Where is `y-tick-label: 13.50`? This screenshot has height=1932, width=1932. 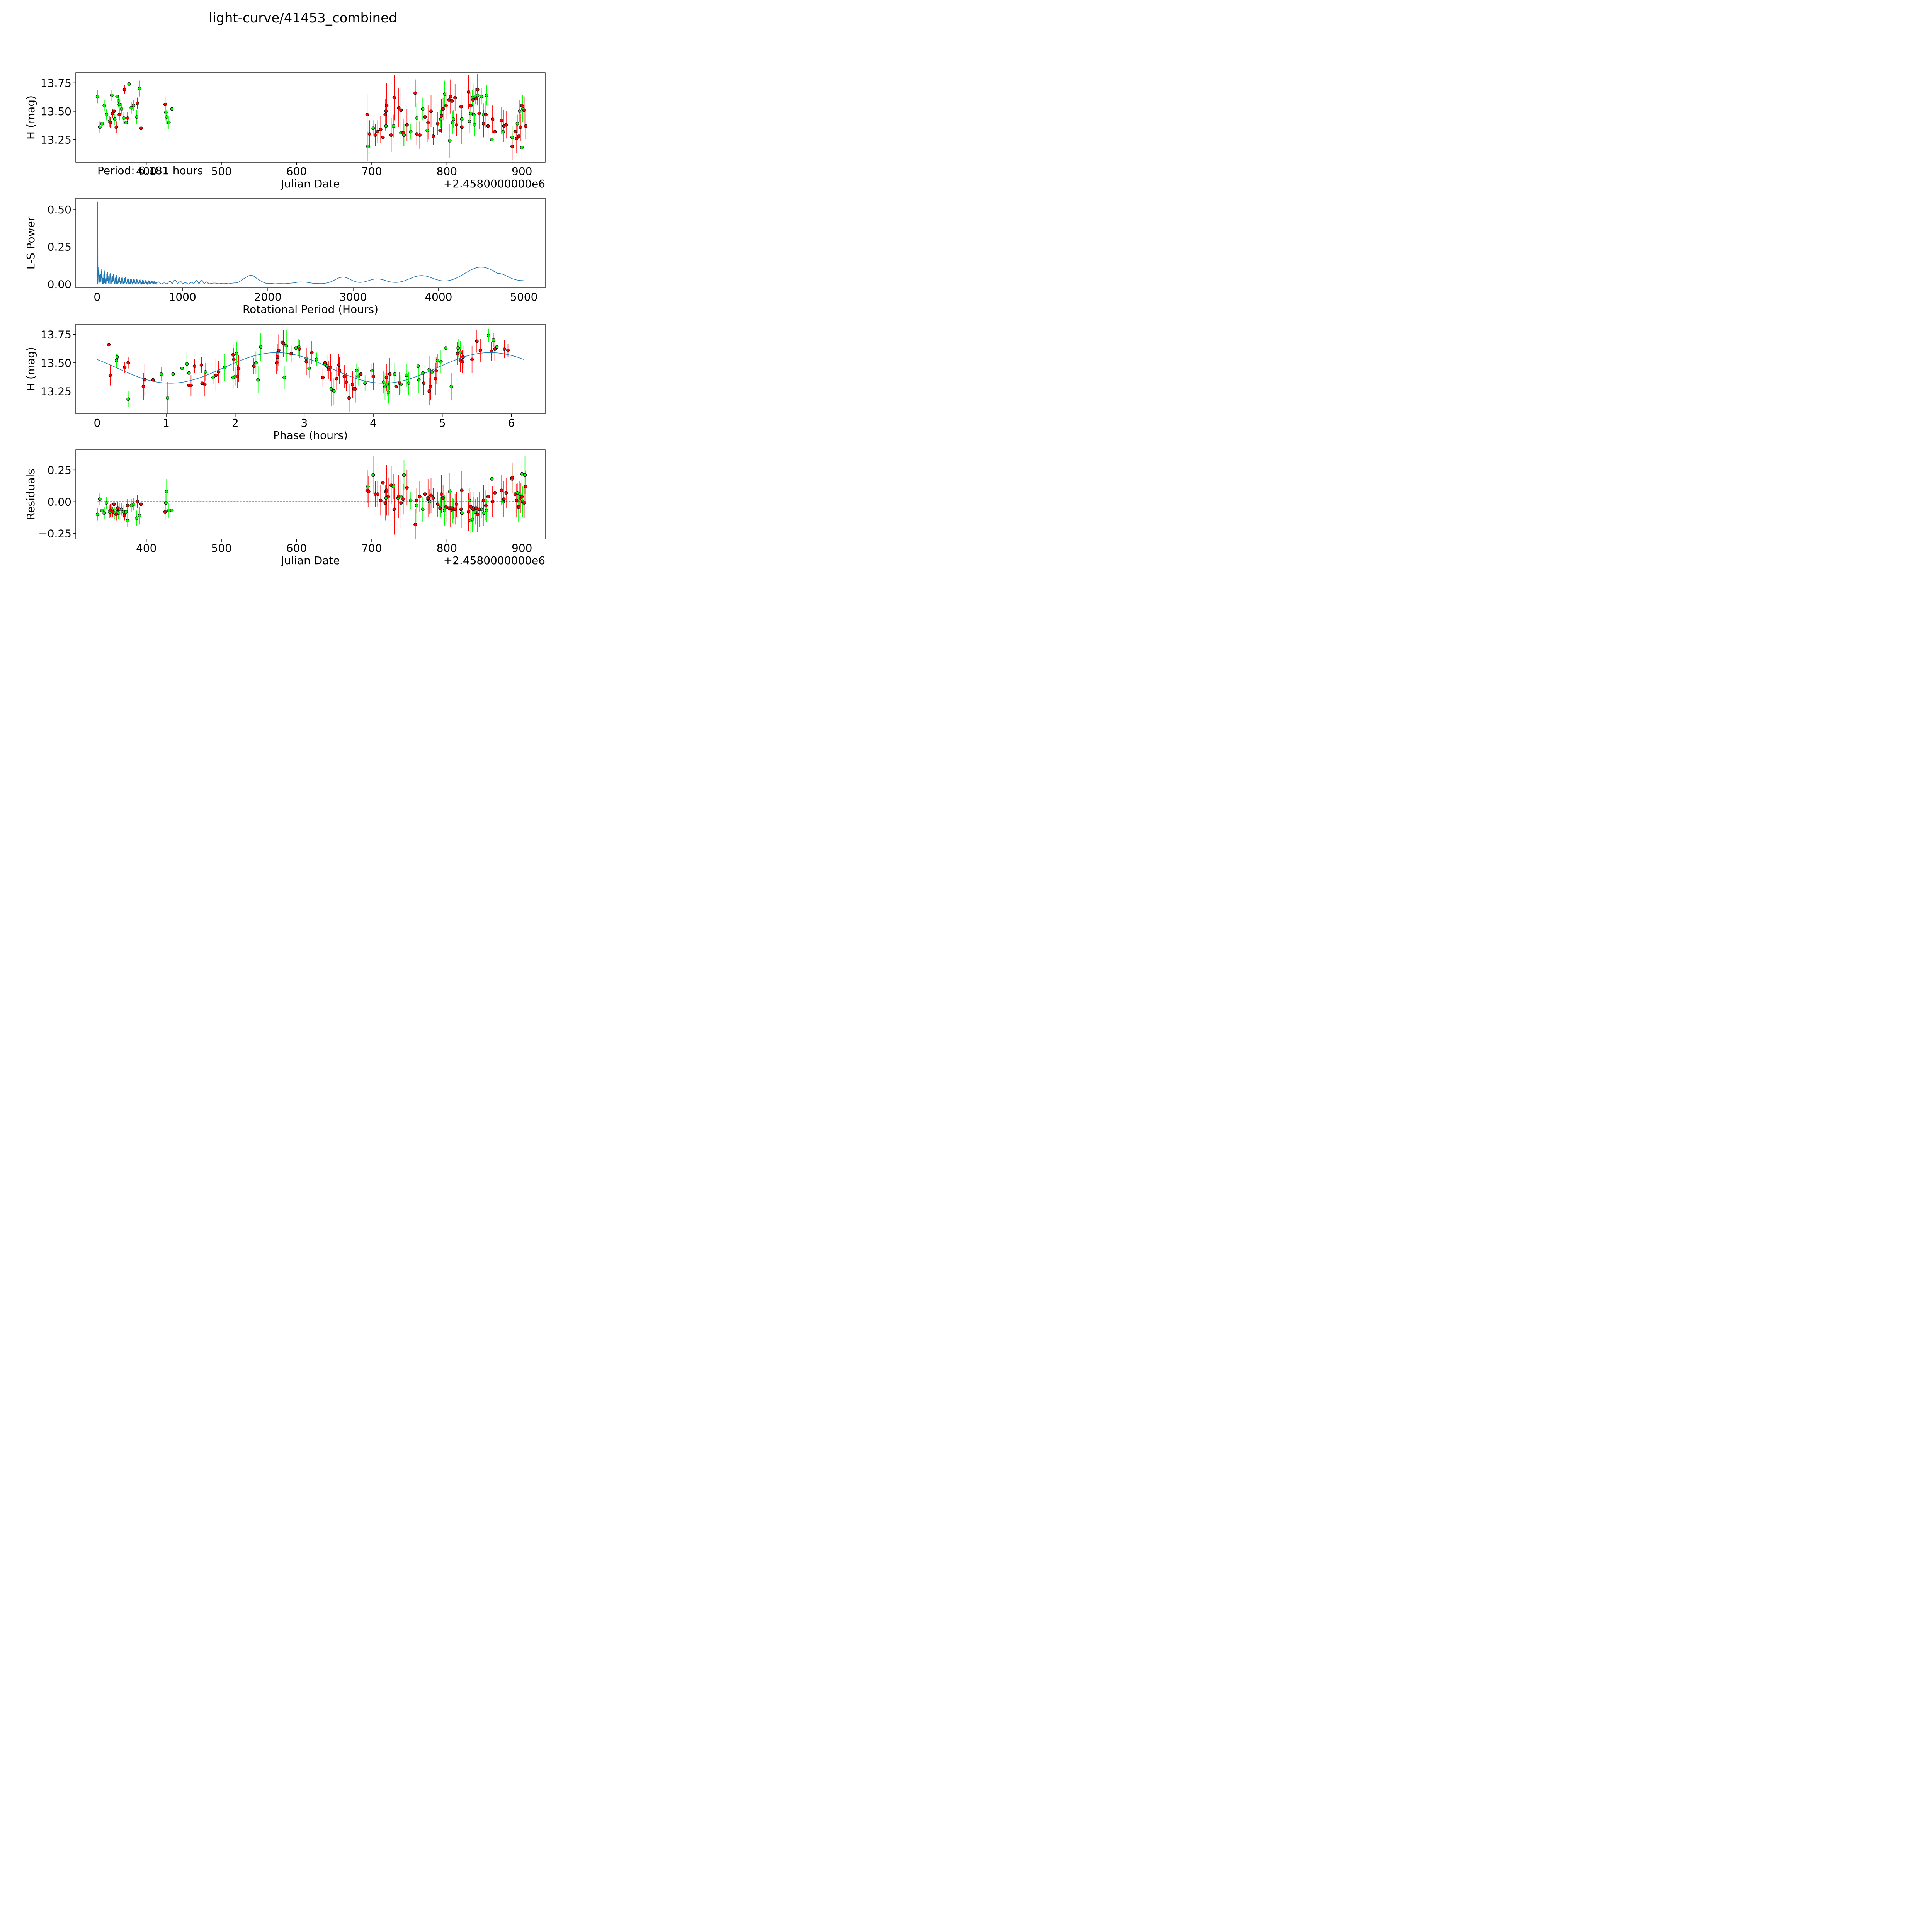 y-tick-label: 13.50 is located at coordinates (56, 363).